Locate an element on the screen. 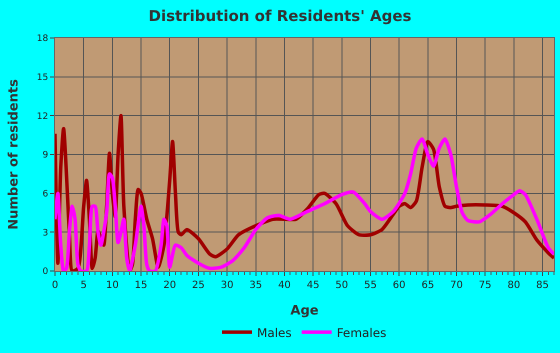  x-tick-label: 60 is located at coordinates (399, 285).